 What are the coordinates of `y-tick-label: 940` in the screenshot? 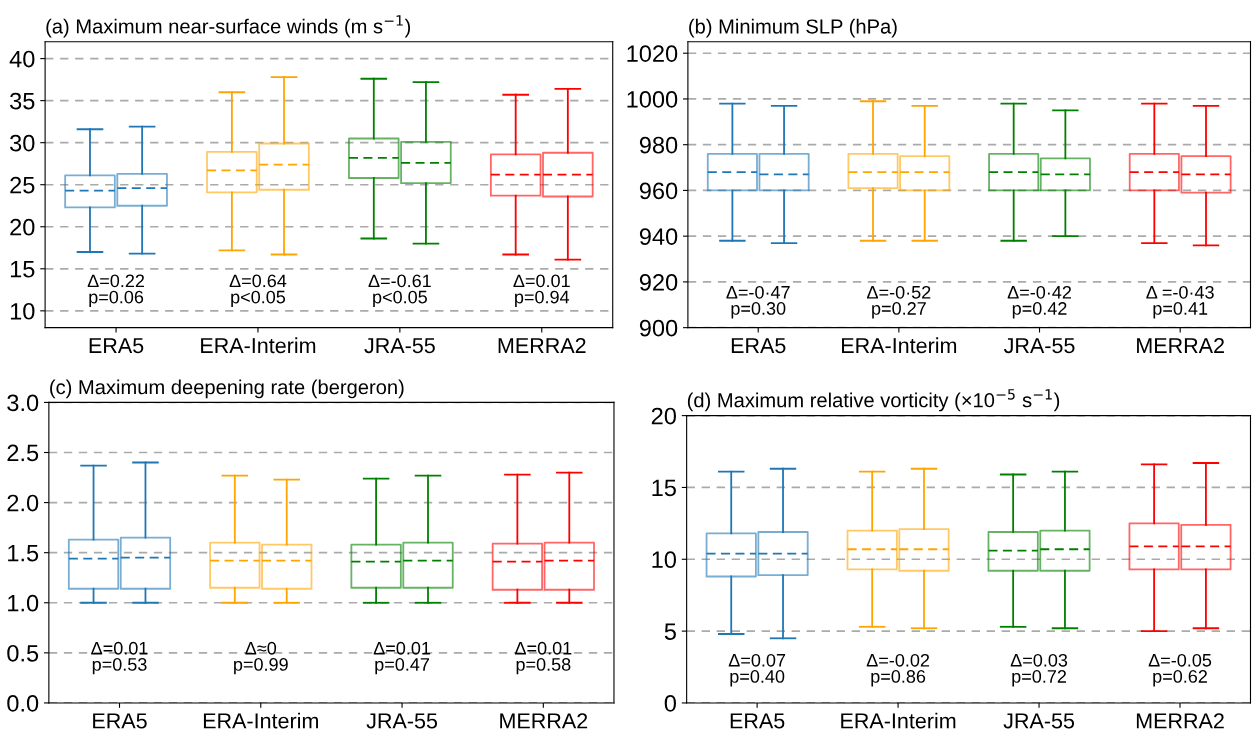 It's located at (658, 236).